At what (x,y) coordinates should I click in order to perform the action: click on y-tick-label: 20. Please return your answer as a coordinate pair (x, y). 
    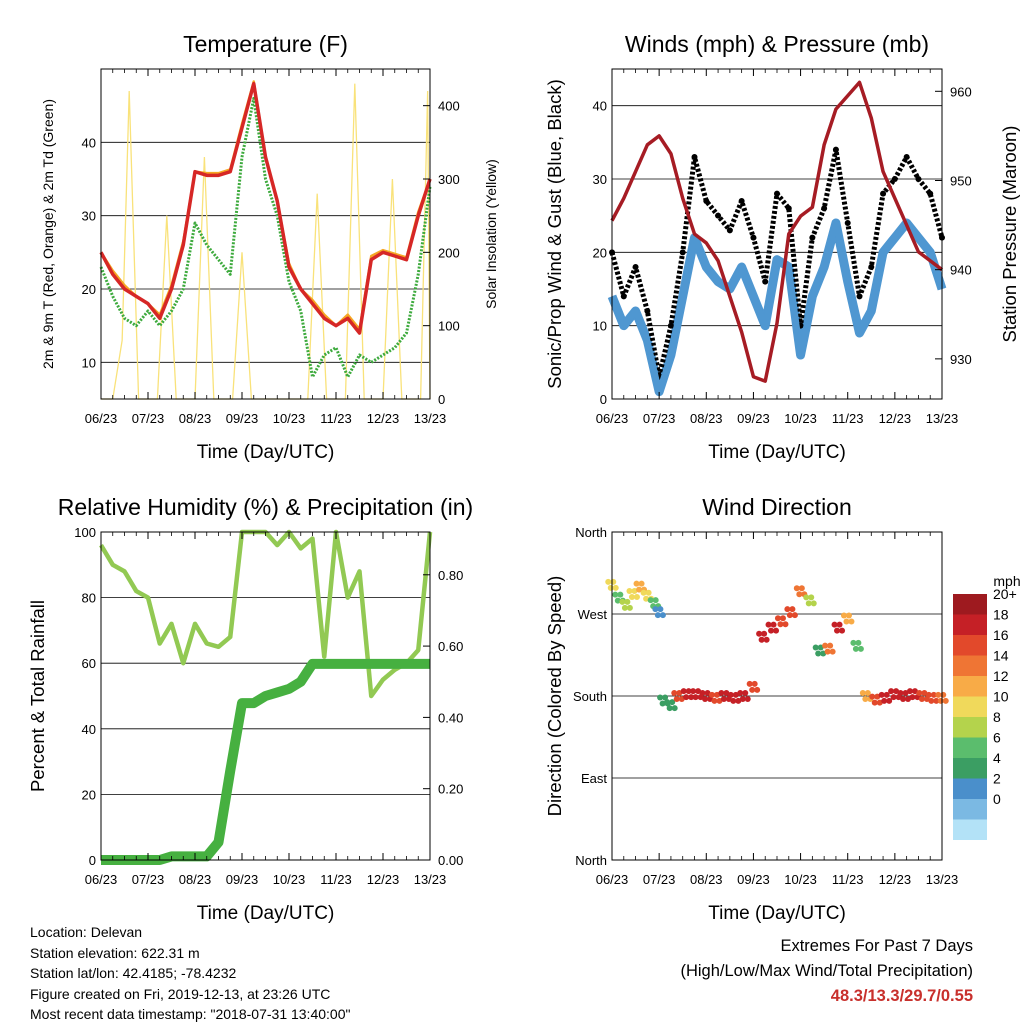
    Looking at the image, I should click on (89, 289).